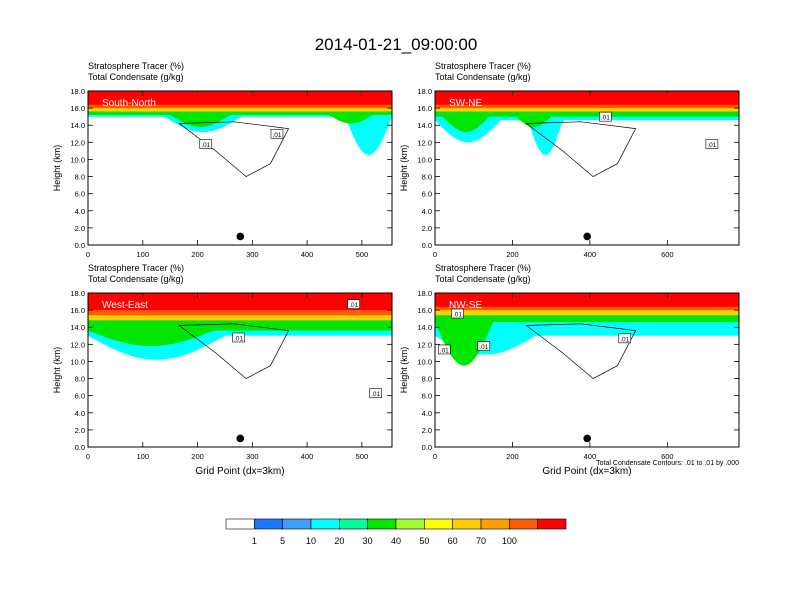 This screenshot has height=612, width=792. Describe the element at coordinates (125, 305) in the screenshot. I see `panel-label: West-East` at that location.